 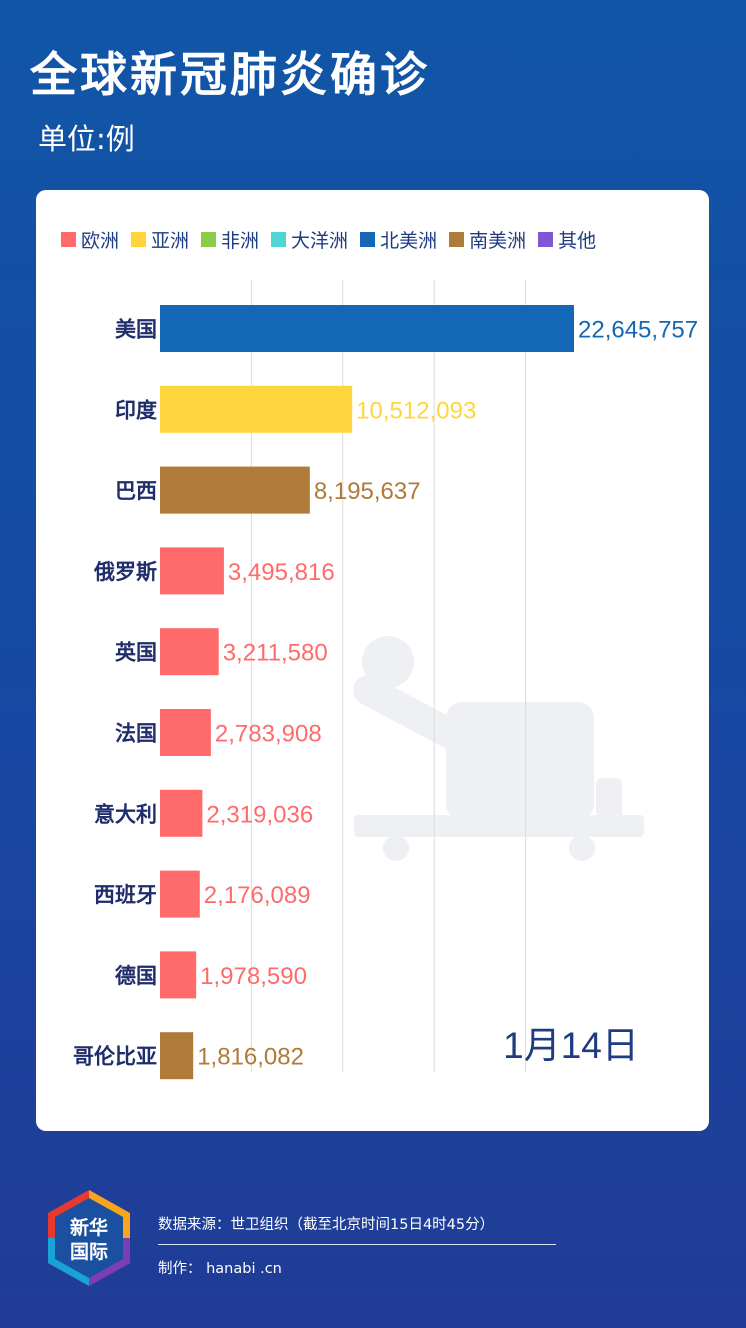 What do you see at coordinates (416, 410) in the screenshot?
I see `value-label: 10,512,093` at bounding box center [416, 410].